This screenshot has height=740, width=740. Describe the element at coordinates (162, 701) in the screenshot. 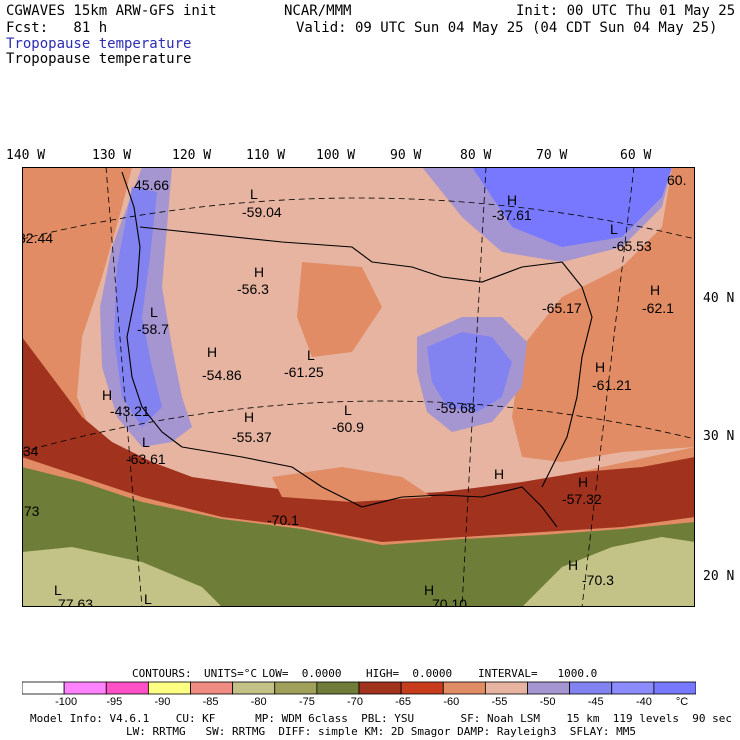

I see `color-tick-label: -90` at that location.